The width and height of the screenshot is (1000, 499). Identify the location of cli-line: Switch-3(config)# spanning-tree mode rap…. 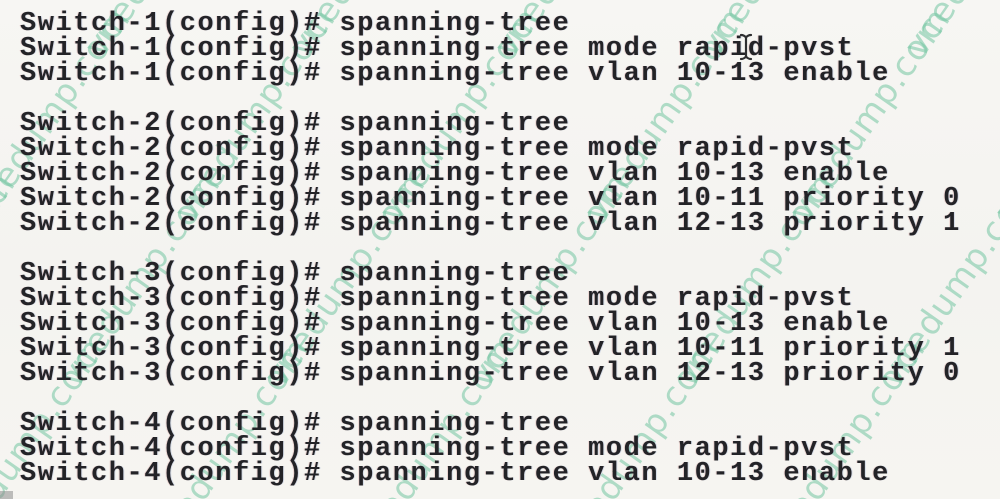
(437, 299).